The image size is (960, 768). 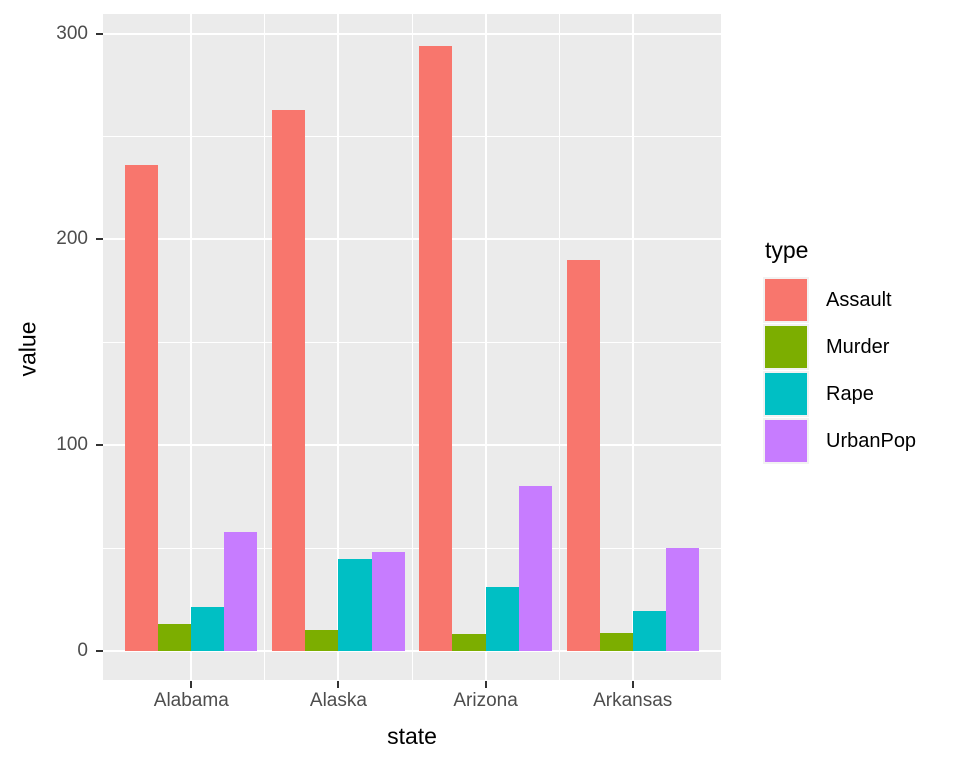 I want to click on legend-swatch-assault, so click(x=786, y=300).